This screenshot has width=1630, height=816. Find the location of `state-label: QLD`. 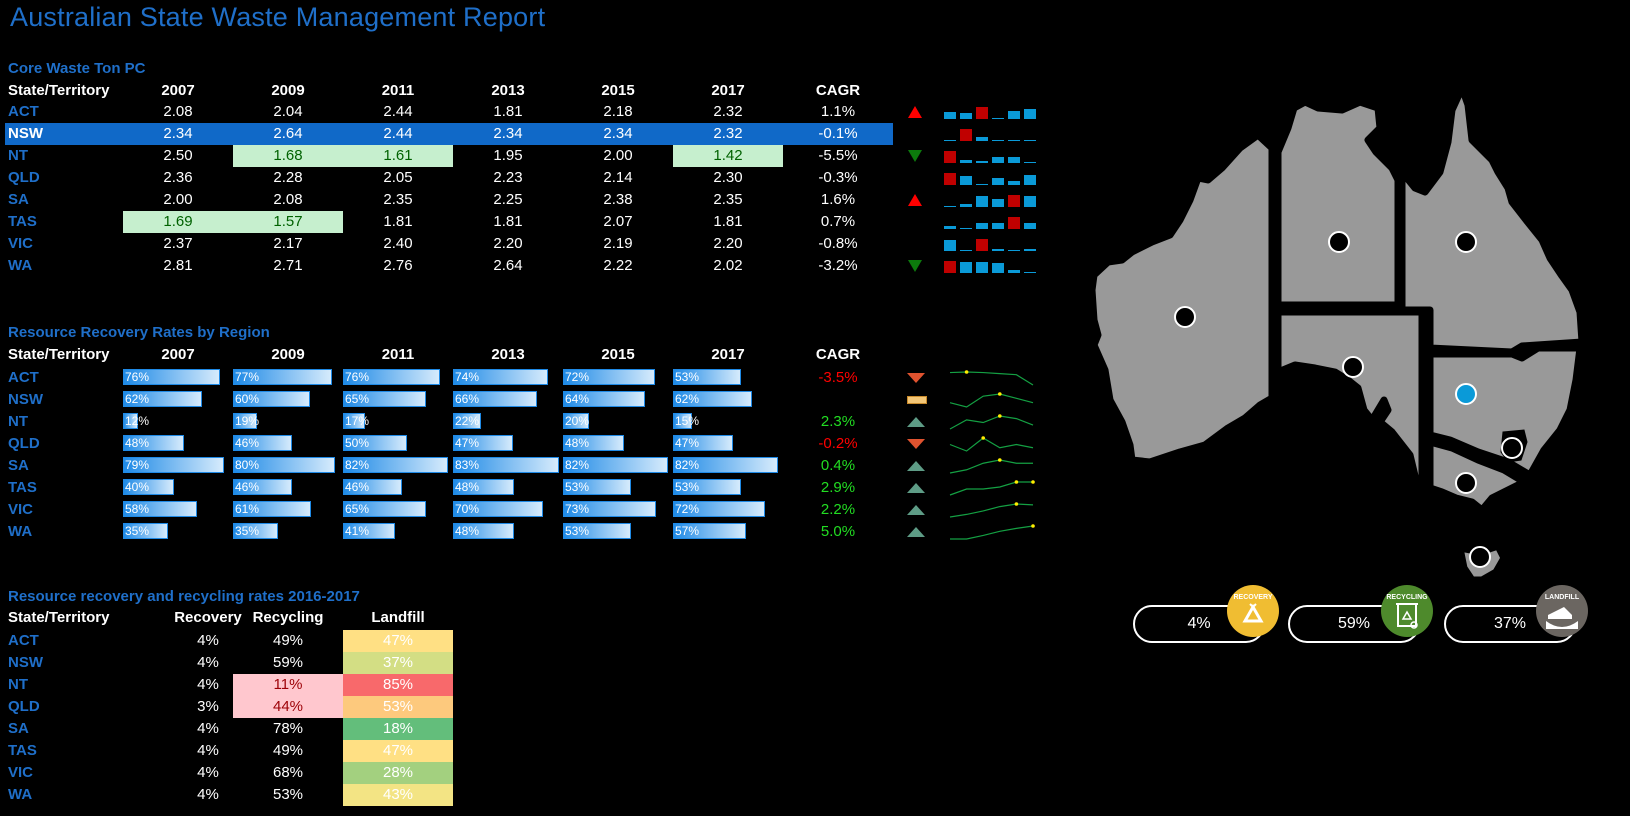

state-label: QLD is located at coordinates (24, 706).